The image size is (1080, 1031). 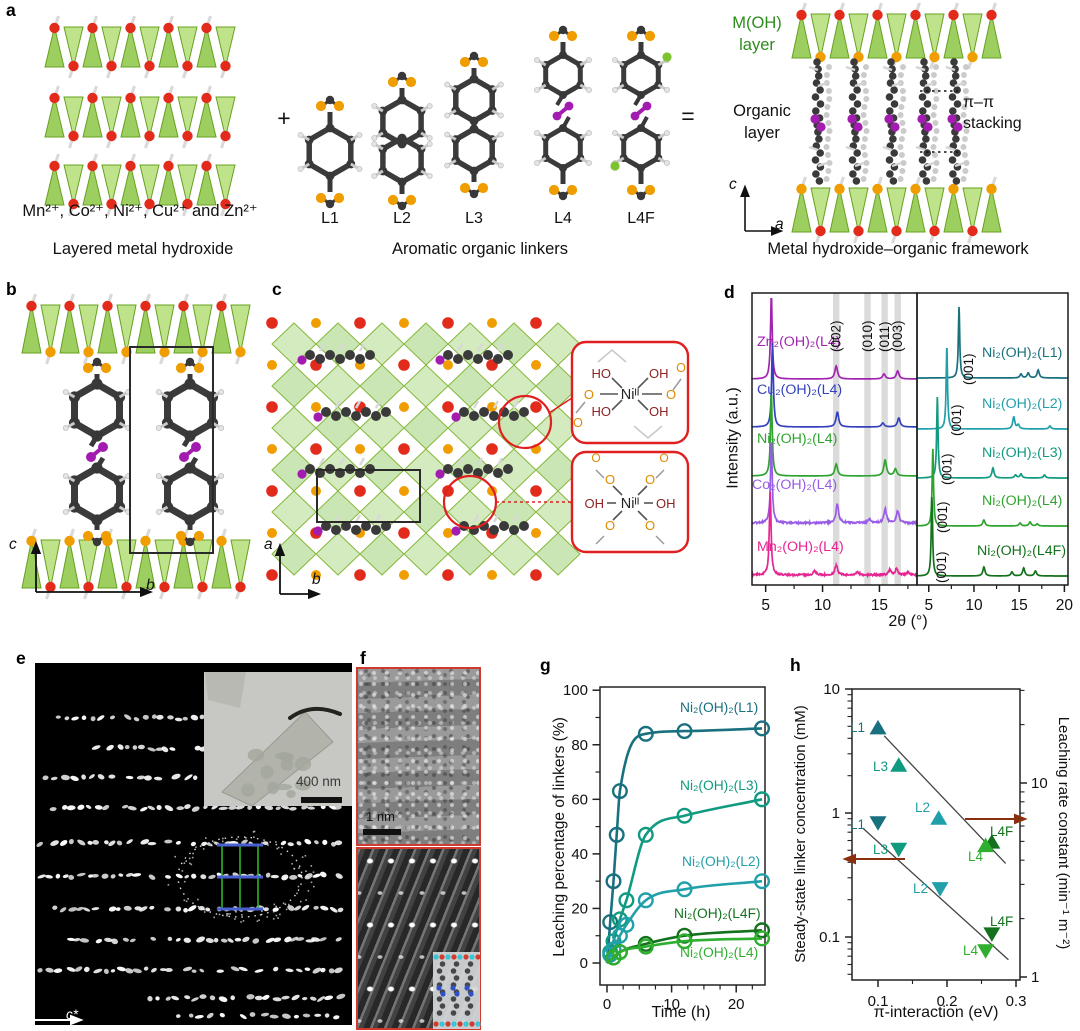 What do you see at coordinates (757, 45) in the screenshot?
I see `moh-layer-label-line2: layer` at bounding box center [757, 45].